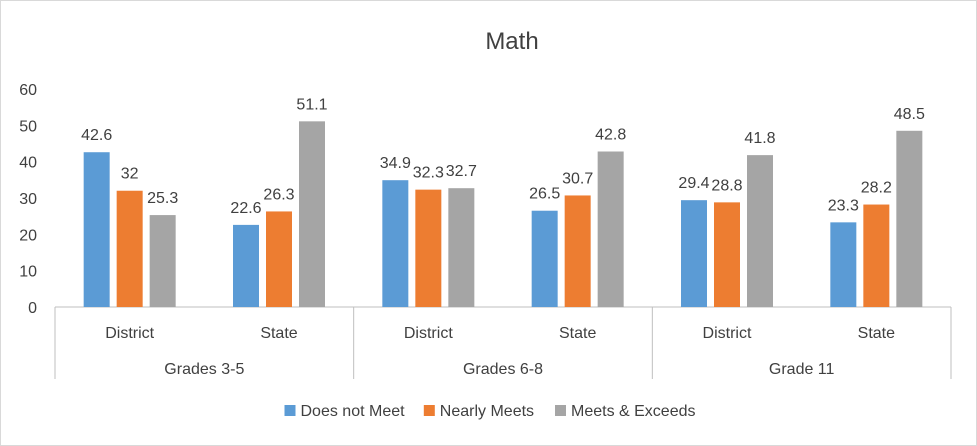 This screenshot has height=446, width=977. I want to click on y-axis: 0 10 20 30 40 50 60, so click(28, 199).